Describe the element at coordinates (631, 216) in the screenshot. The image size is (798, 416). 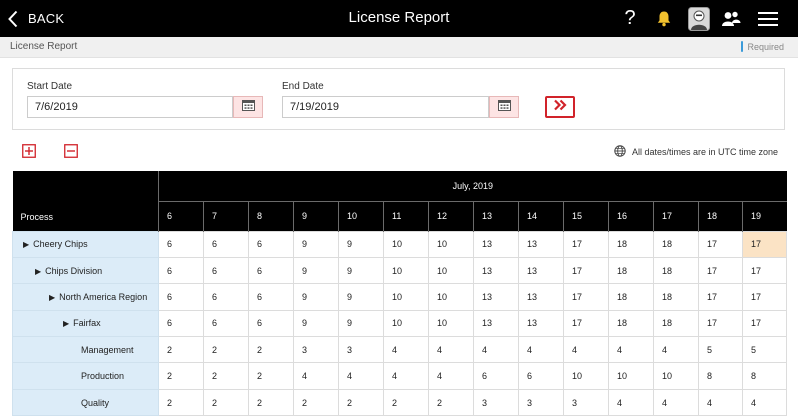
I see `day-column-header: 16` at that location.